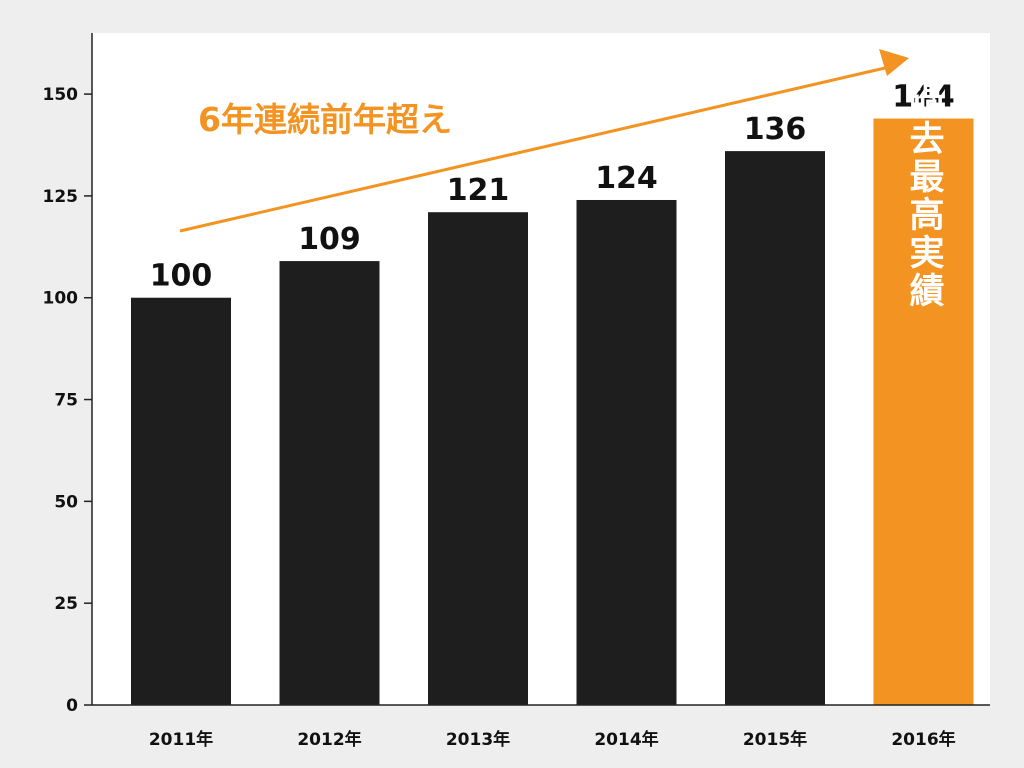 This screenshot has height=768, width=1024. Describe the element at coordinates (66, 502) in the screenshot. I see `y-tick-label: 50` at that location.